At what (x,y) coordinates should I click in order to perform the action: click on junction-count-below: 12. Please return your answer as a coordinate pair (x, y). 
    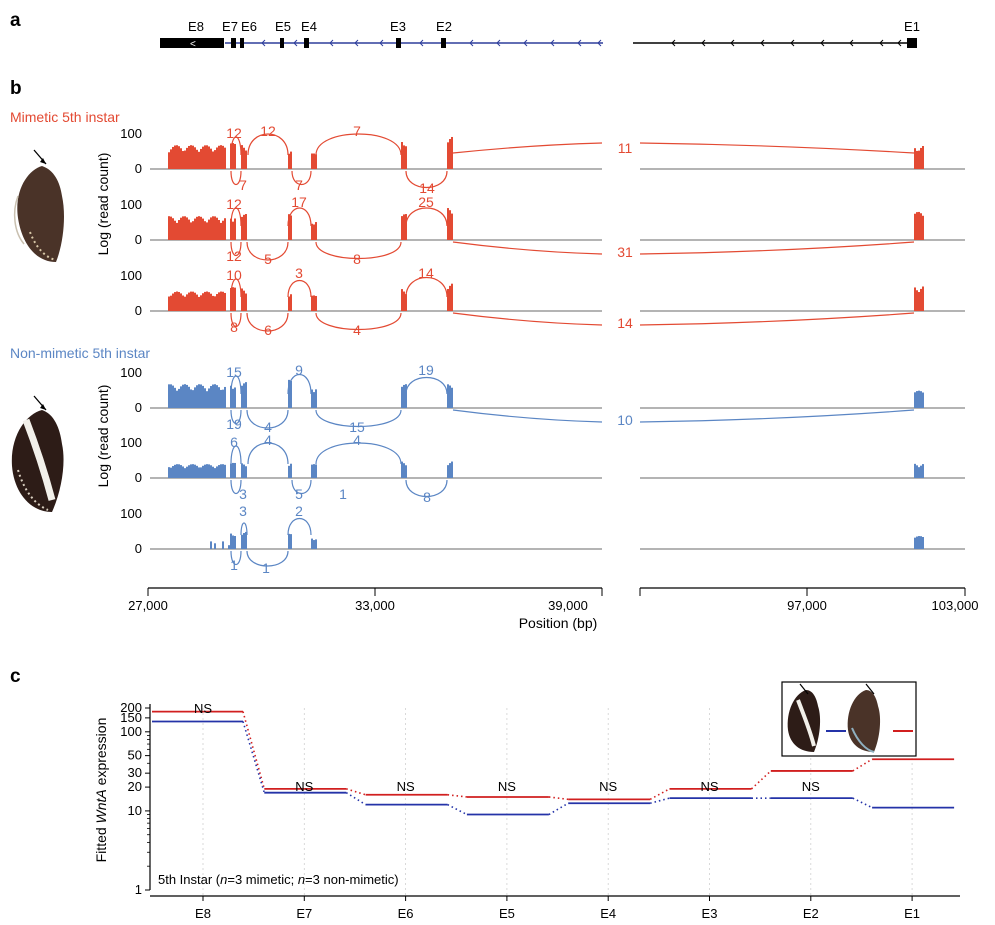
    Looking at the image, I should click on (234, 256).